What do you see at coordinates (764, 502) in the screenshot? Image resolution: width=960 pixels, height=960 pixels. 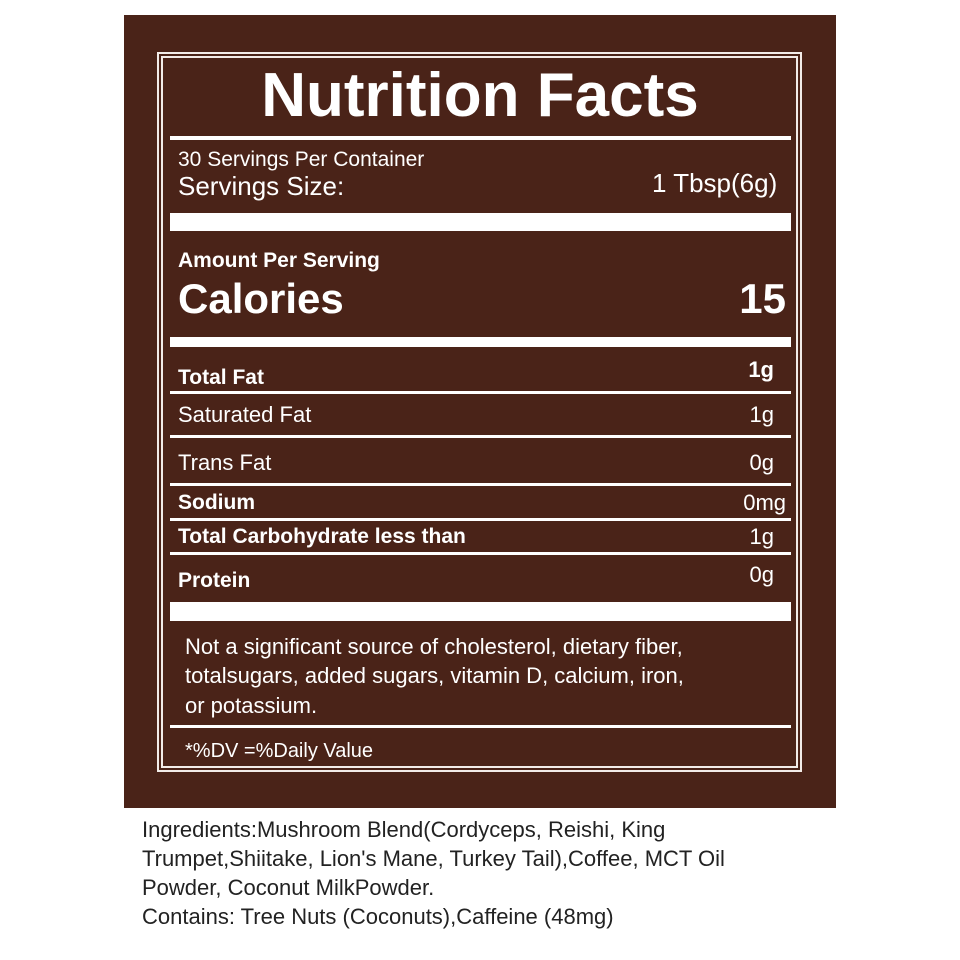 I see `nutrient-value: 0mg` at bounding box center [764, 502].